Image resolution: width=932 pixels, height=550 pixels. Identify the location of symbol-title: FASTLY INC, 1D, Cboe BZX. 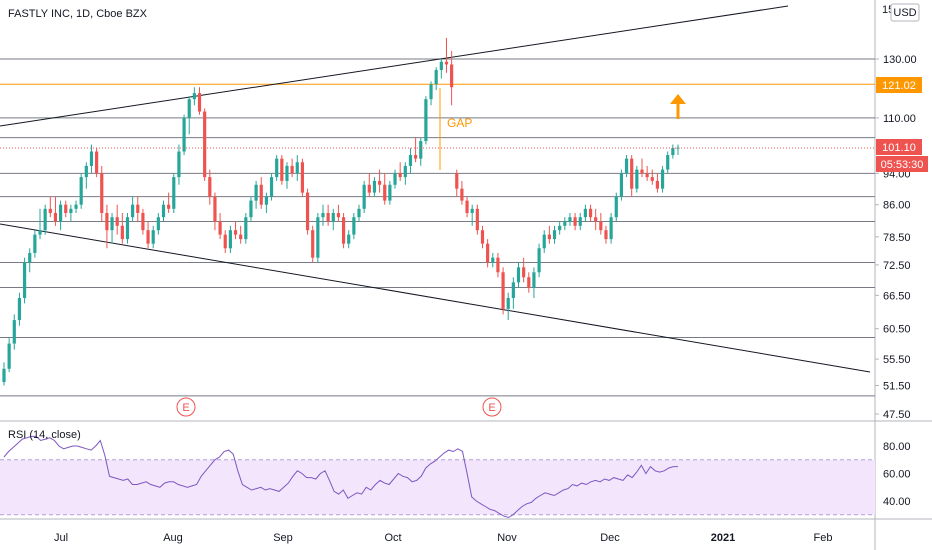
(78, 14).